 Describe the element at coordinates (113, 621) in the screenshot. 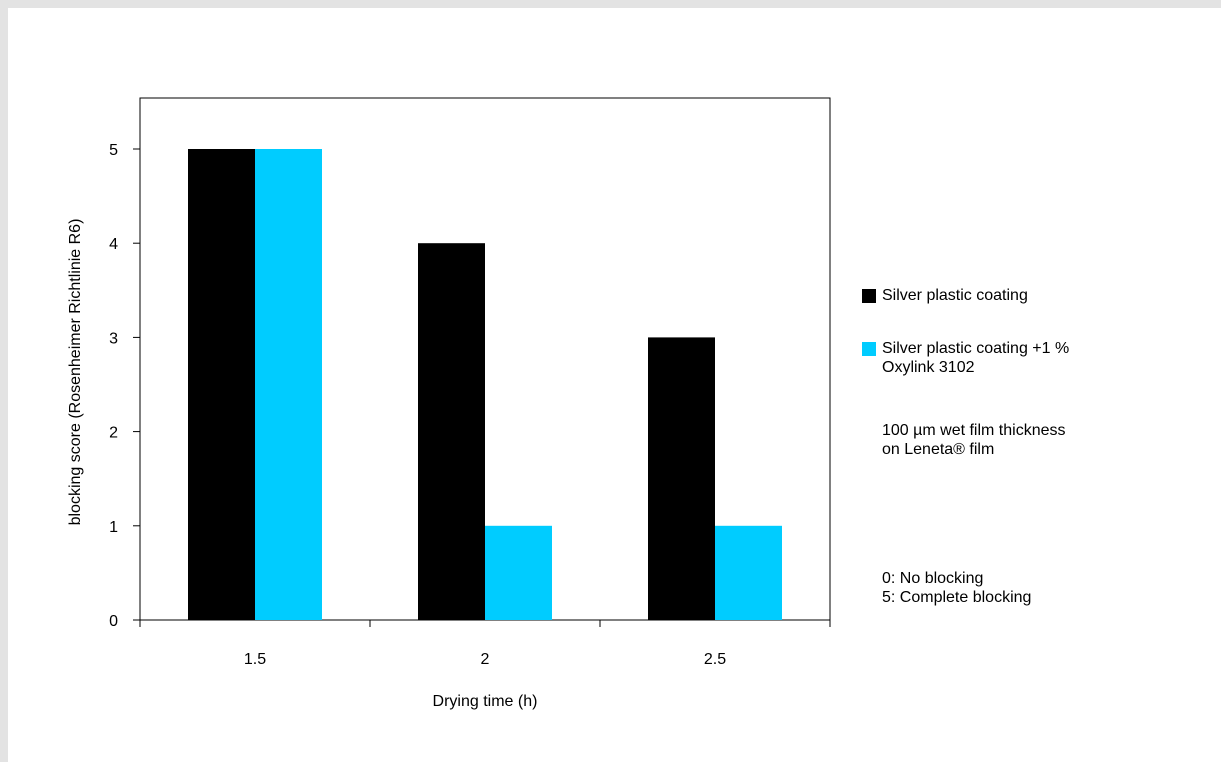

I see `y-tick-label: 0` at that location.